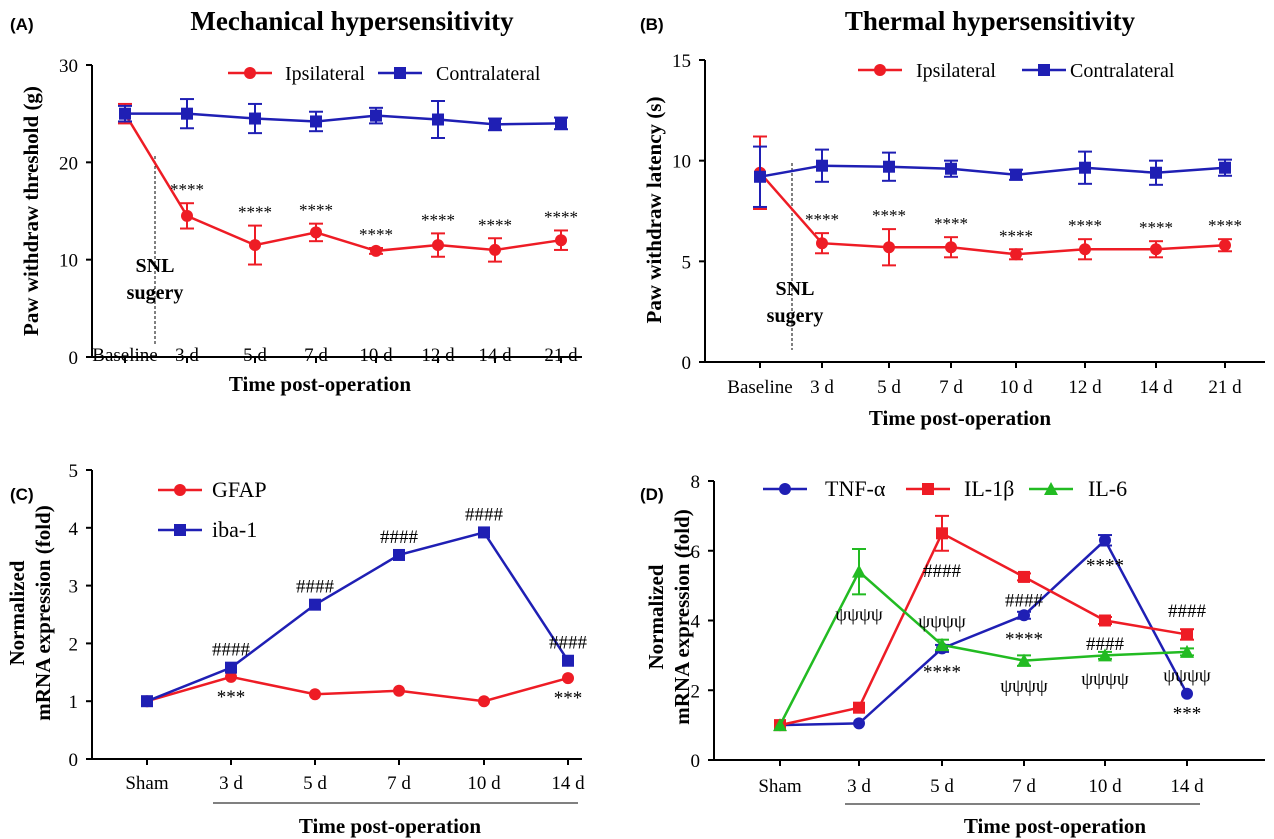 The height and width of the screenshot is (839, 1274). What do you see at coordinates (945, 488) in the screenshot?
I see `legend: TNF-α IL-1β IL-6` at bounding box center [945, 488].